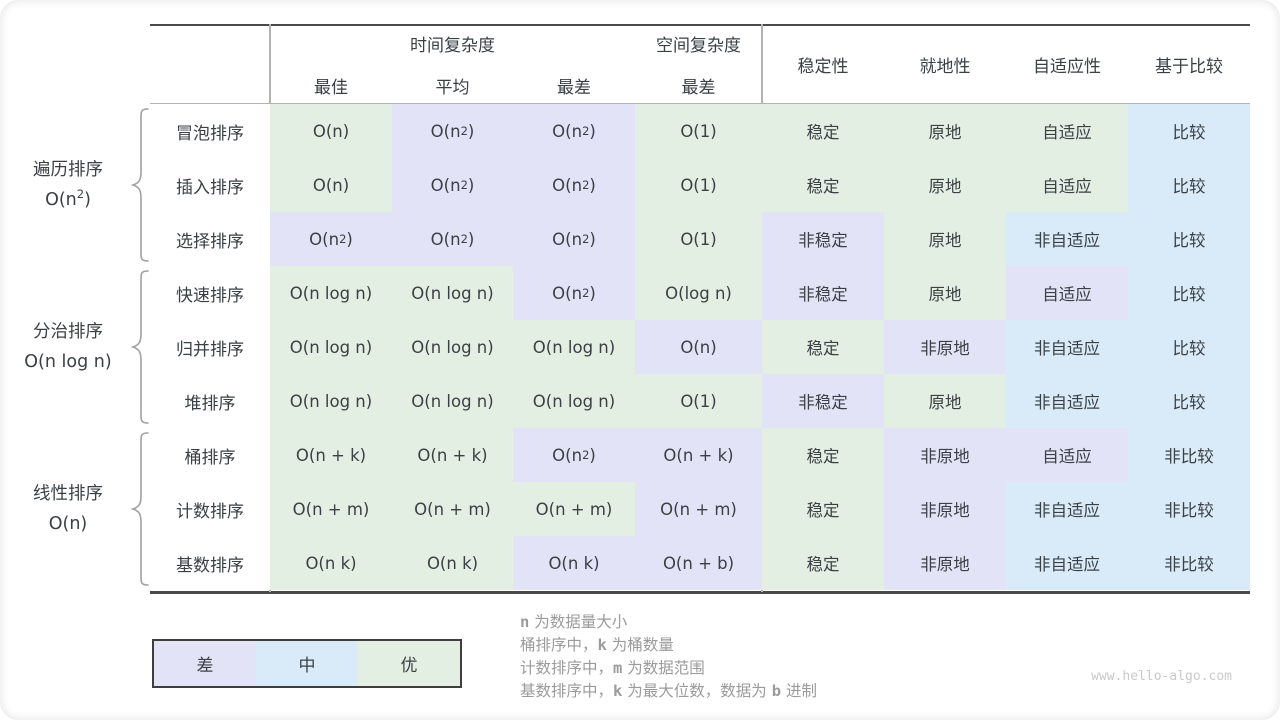 This screenshot has height=720, width=1280. Describe the element at coordinates (210, 239) in the screenshot. I see `row-label: 选择排序` at that location.